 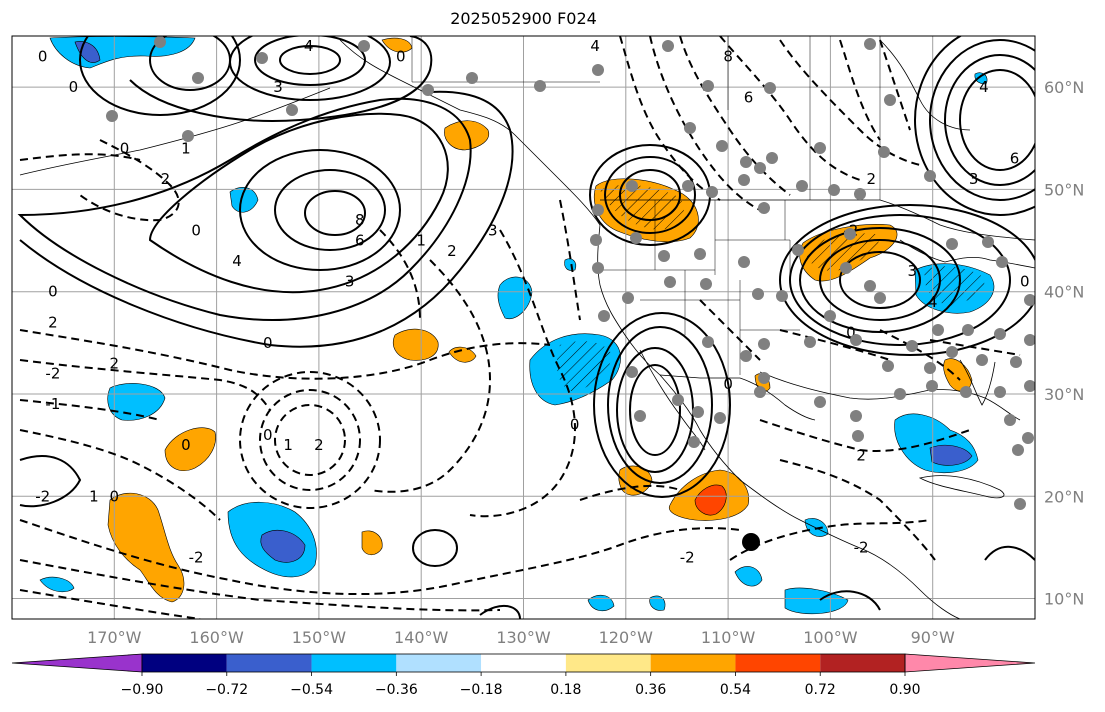 What do you see at coordinates (311, 690) in the screenshot?
I see `colorbar-tick-label: −0.54` at bounding box center [311, 690].